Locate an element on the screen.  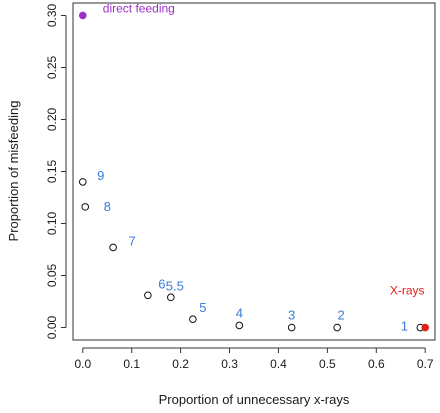
y-tick-label: 0.05 is located at coordinates (52, 276).